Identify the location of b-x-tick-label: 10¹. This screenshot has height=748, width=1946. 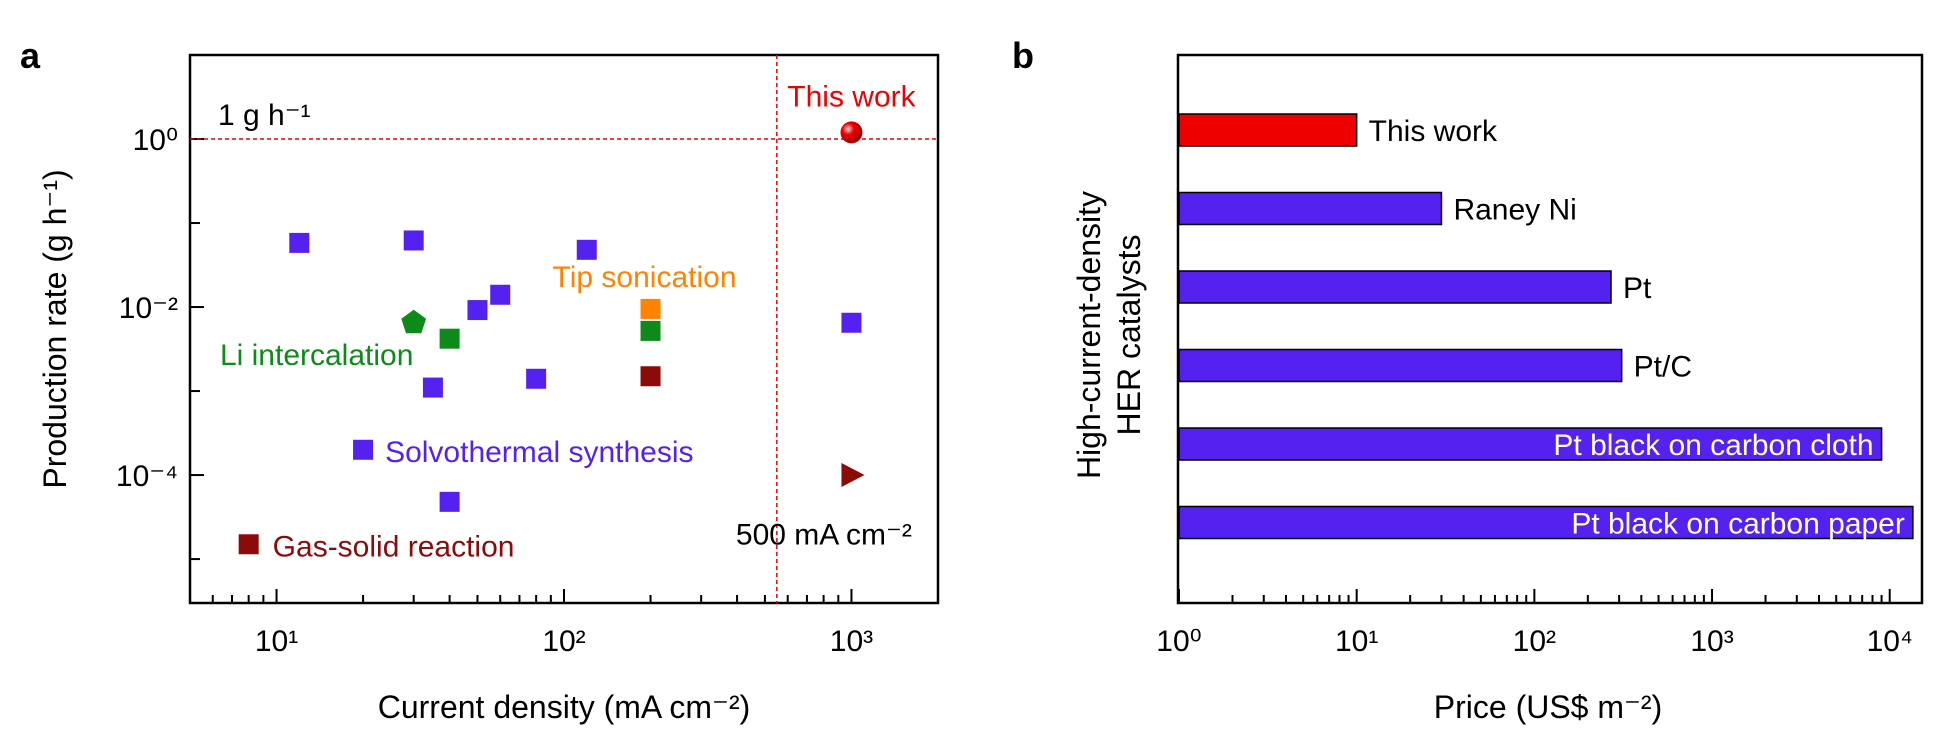
(1356, 641).